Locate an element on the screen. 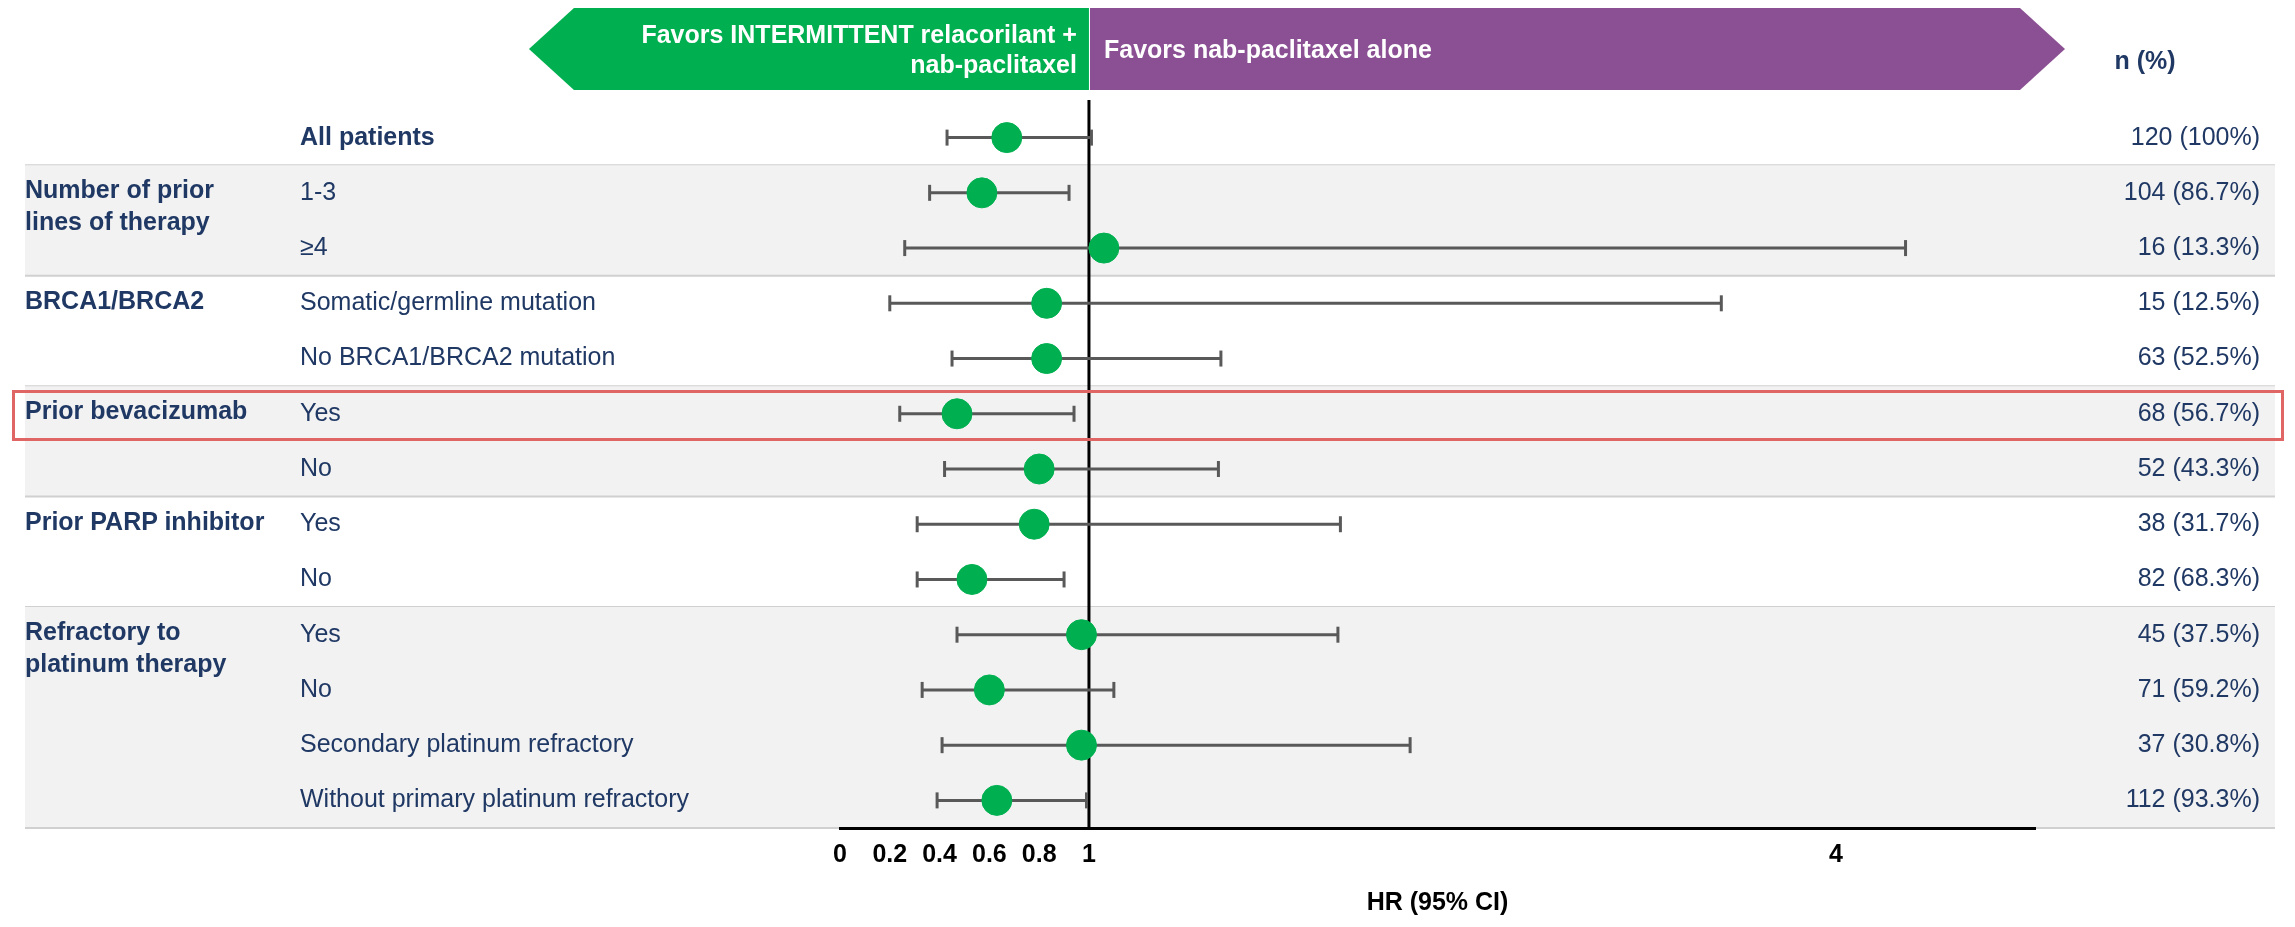 The image size is (2295, 927). x-tick-label: 0 is located at coordinates (840, 852).